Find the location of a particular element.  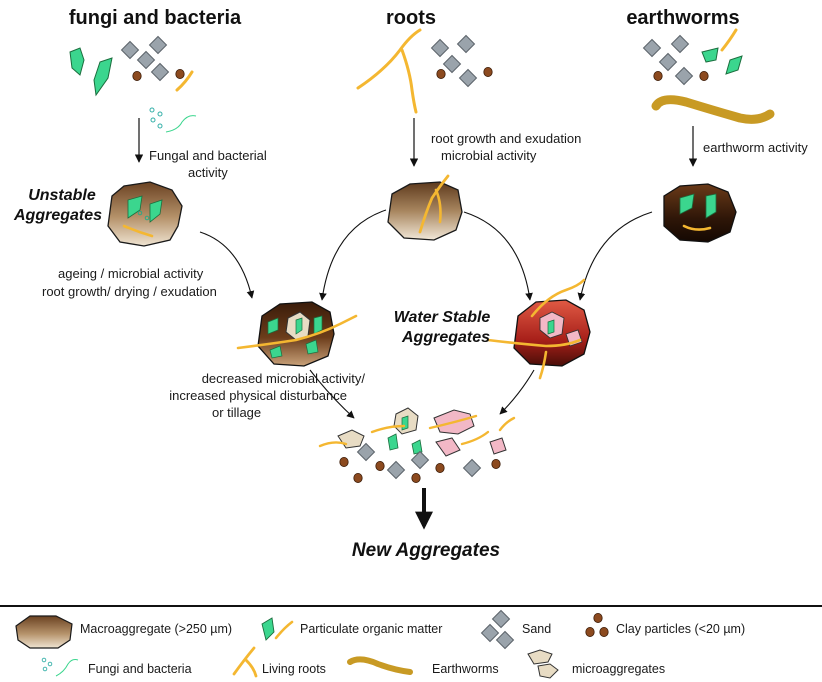

label-physical-disturbance: increased physical disturbance is located at coordinates (258, 395).